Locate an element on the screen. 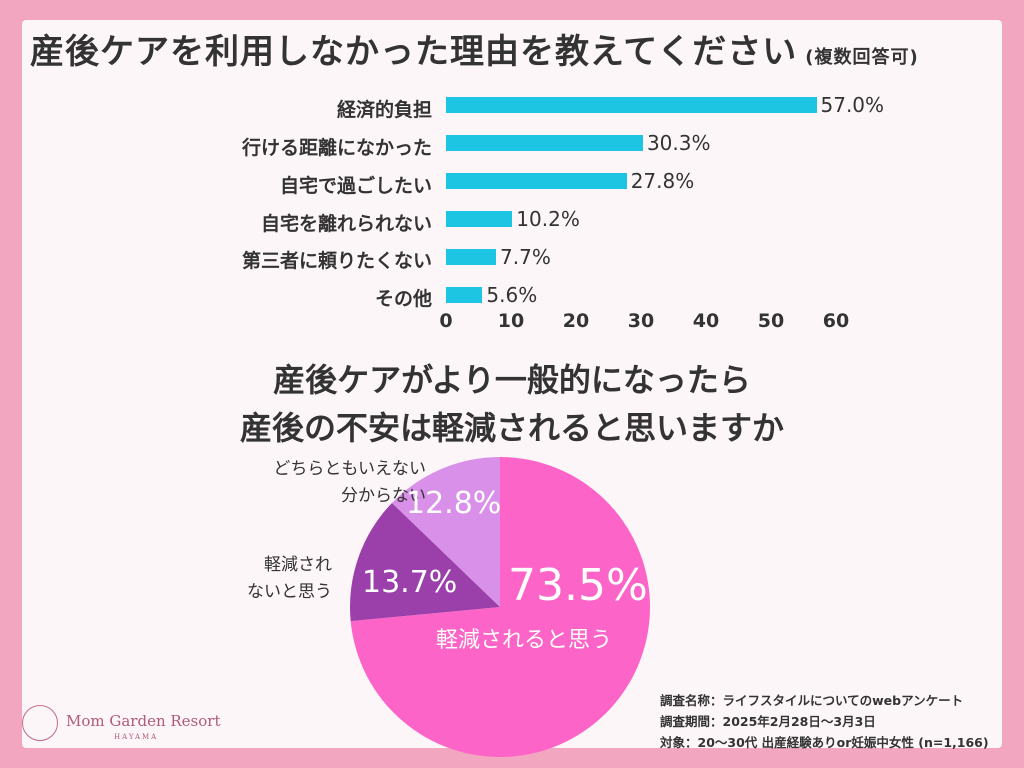 The height and width of the screenshot is (768, 1024). bar-value-label: 27.8% is located at coordinates (662, 181).